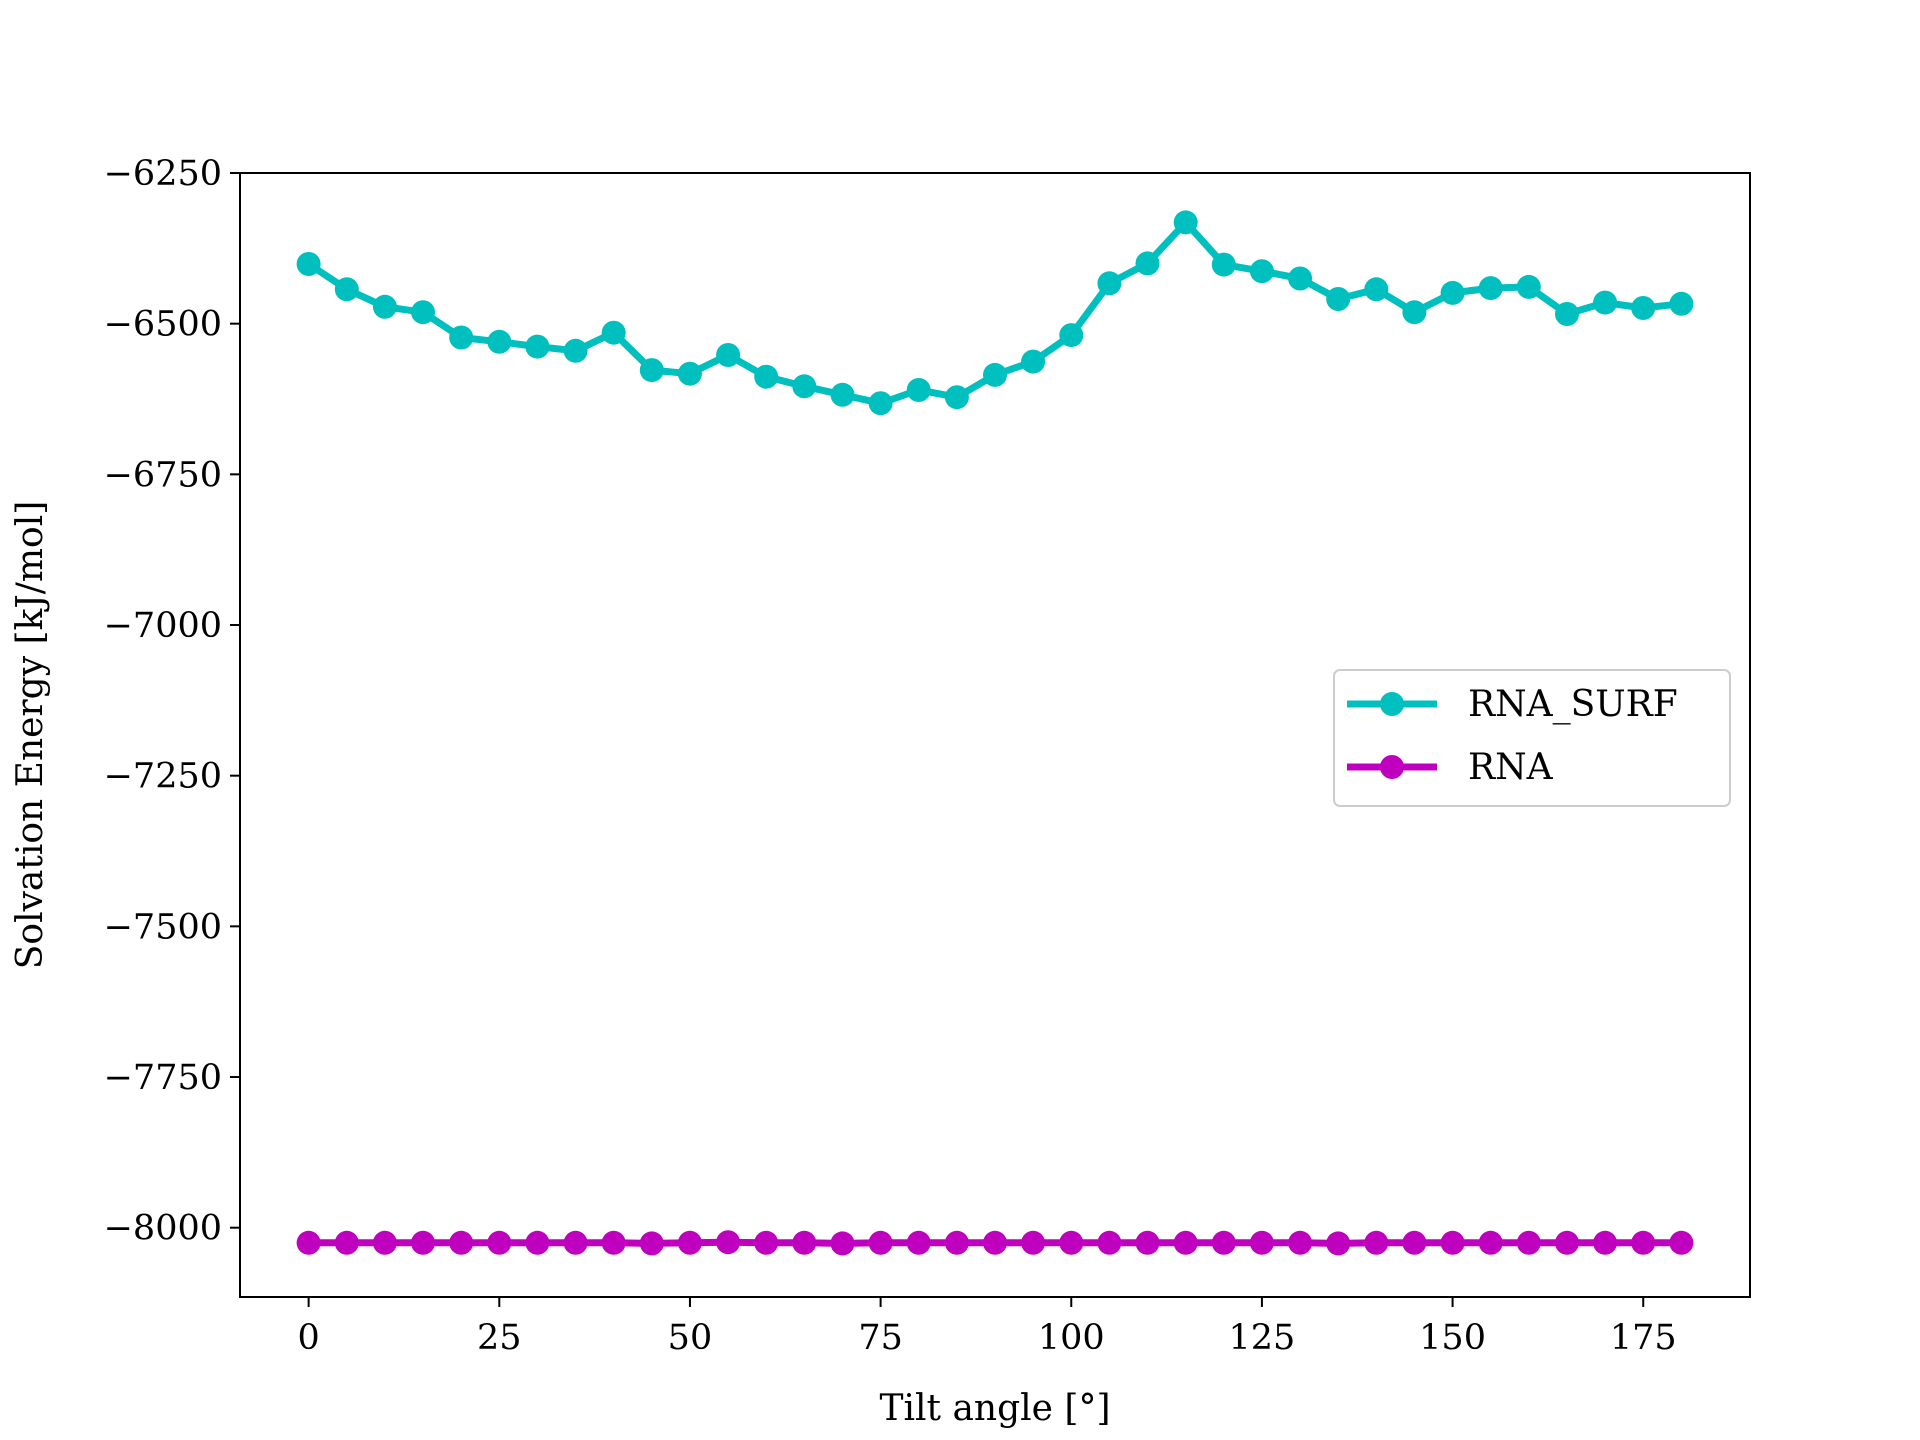 Image resolution: width=1920 pixels, height=1440 pixels. Describe the element at coordinates (690, 1338) in the screenshot. I see `x-tick-label: 50` at that location.